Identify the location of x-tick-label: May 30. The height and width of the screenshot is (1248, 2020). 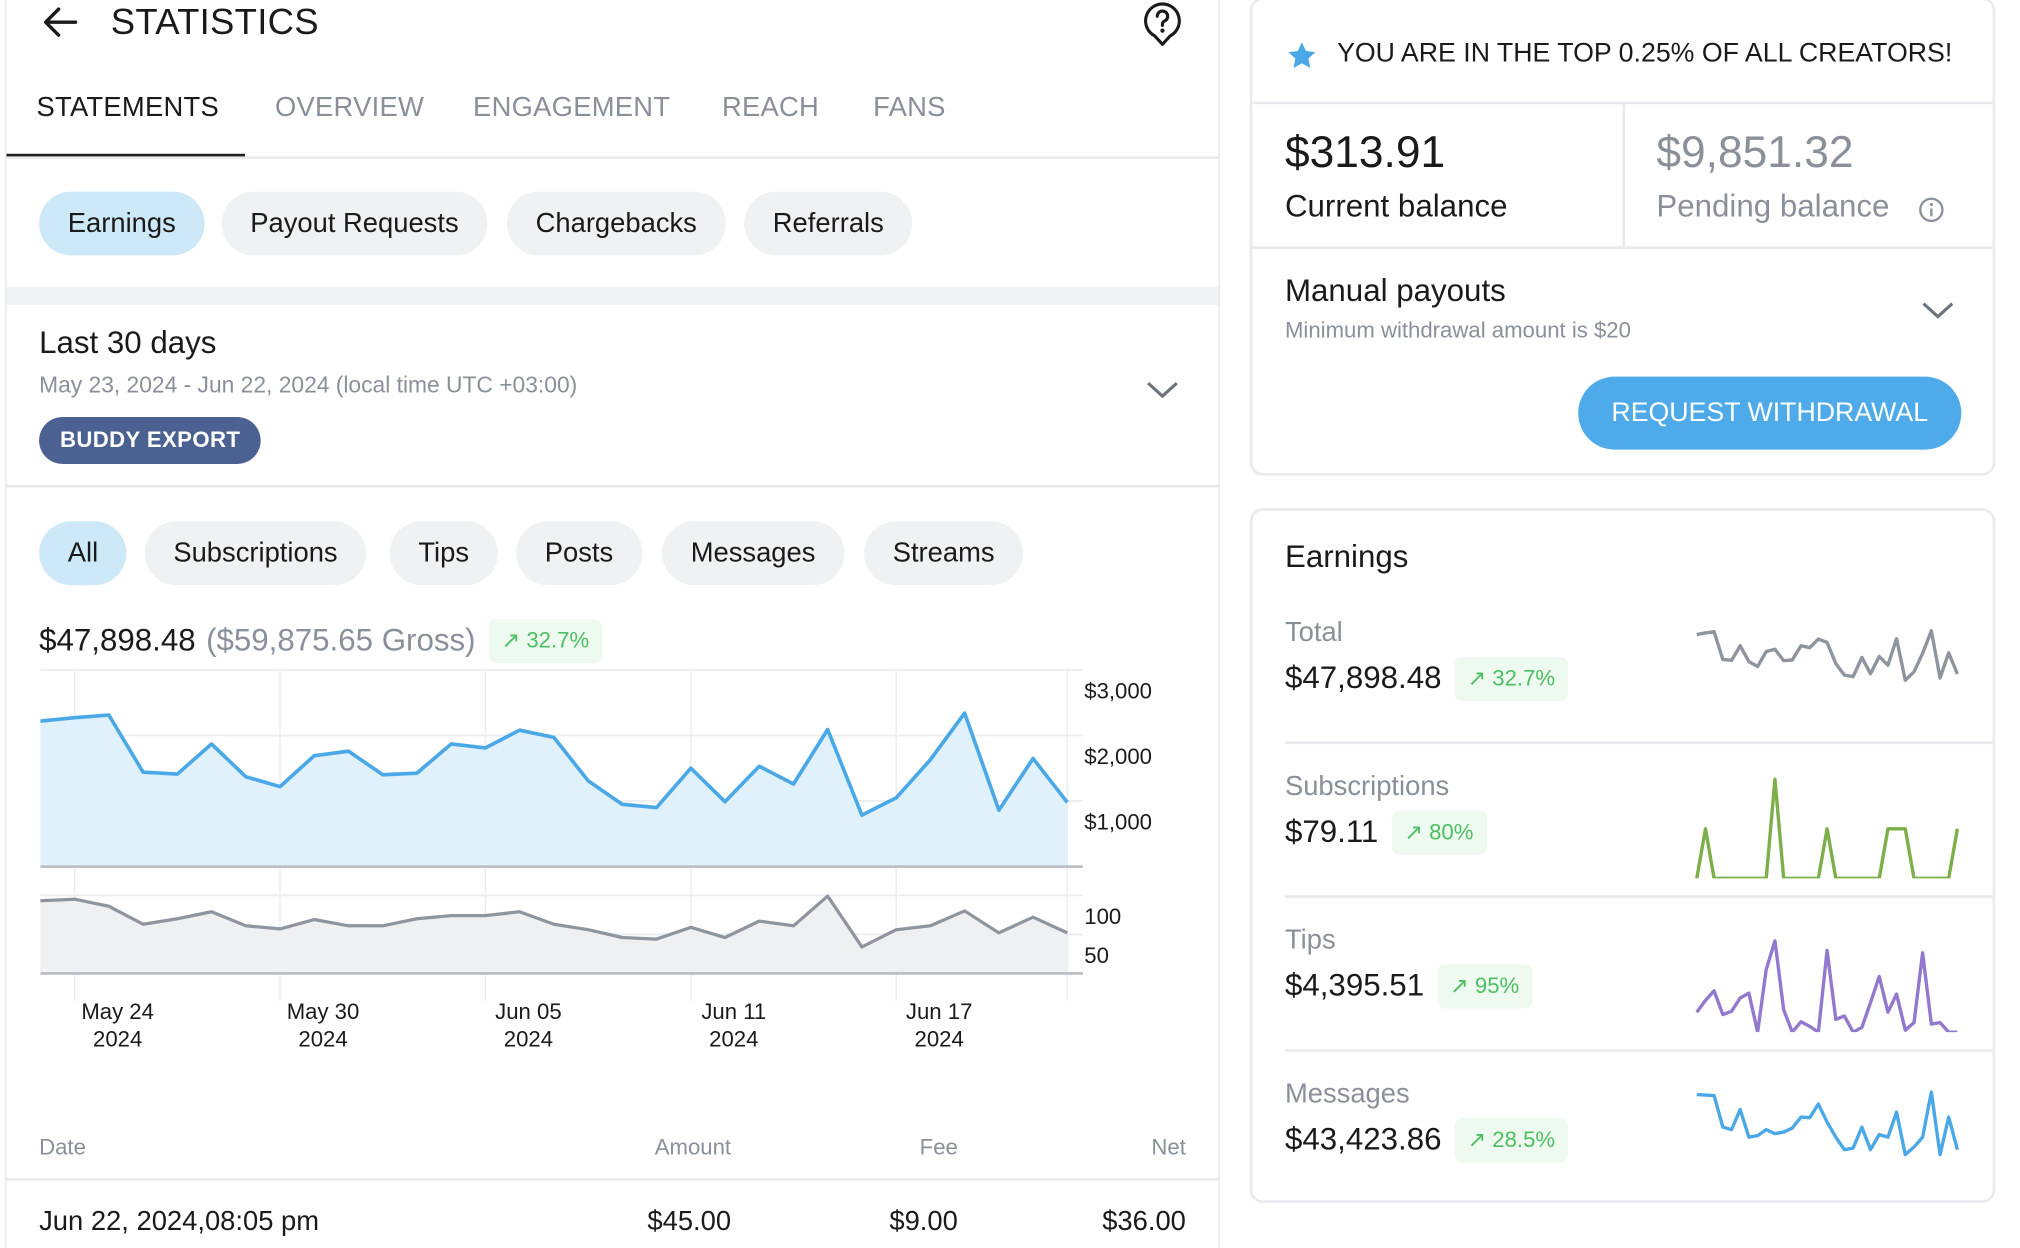
(323, 1011).